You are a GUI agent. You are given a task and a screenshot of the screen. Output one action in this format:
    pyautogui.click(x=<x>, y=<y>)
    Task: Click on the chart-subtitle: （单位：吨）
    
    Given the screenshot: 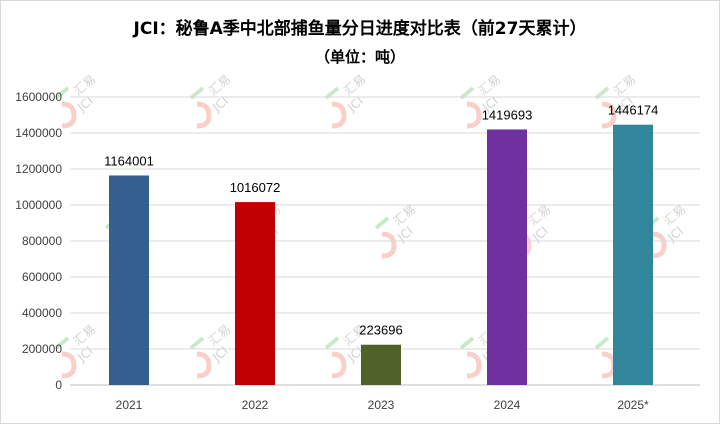 What is the action you would take?
    pyautogui.click(x=359, y=57)
    